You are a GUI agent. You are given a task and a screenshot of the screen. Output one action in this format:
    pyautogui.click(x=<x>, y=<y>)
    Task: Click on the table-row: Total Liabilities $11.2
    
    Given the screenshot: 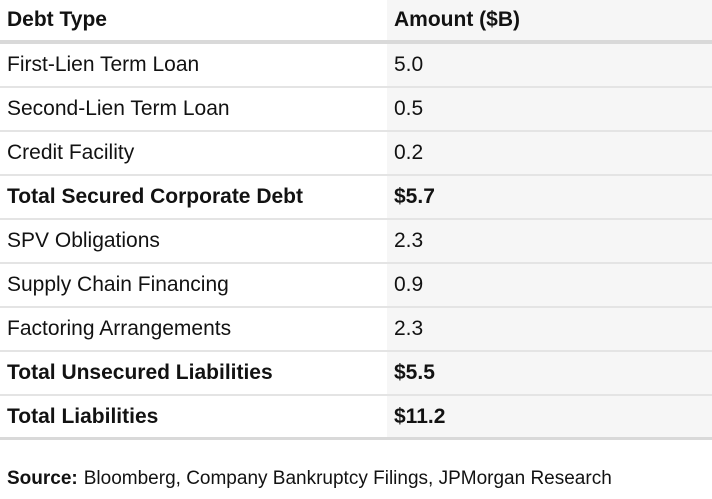 What is the action you would take?
    pyautogui.click(x=356, y=418)
    